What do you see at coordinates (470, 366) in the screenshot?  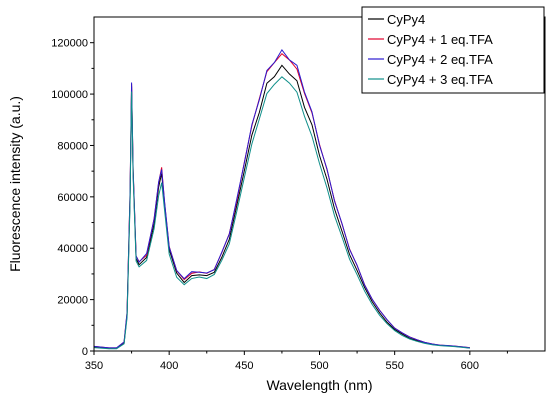 I see `x-tick-label: 600` at bounding box center [470, 366].